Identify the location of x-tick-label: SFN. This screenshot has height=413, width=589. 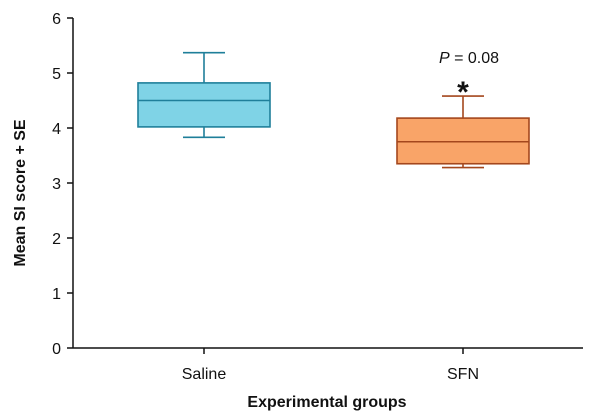
(463, 374).